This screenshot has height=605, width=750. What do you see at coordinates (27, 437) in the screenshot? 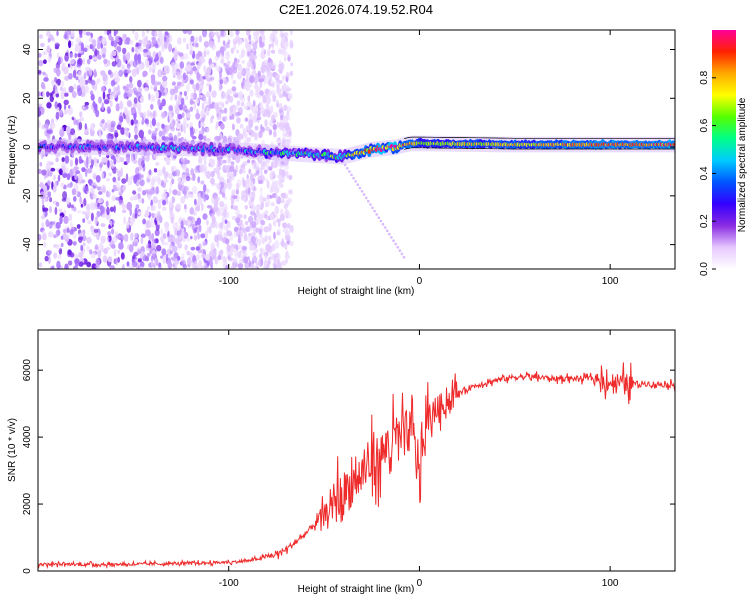
I see `snr-ytick-label: 4000` at bounding box center [27, 437].